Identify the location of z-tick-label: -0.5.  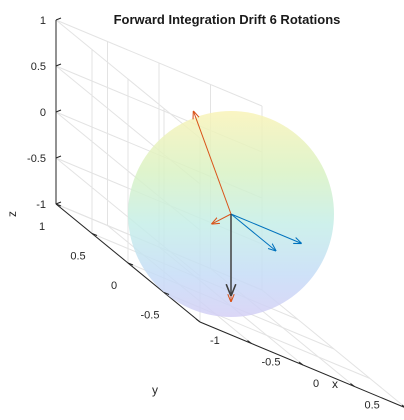
(36, 159).